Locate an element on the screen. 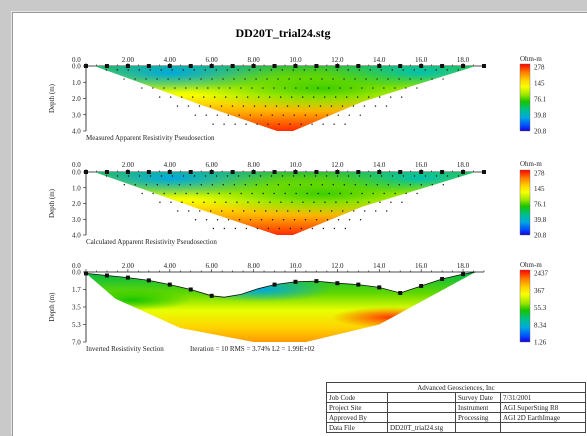 The width and height of the screenshot is (587, 436). inversion-stats: Iteration = 10 RMS = 3.74% L2 = 1.99E+02 is located at coordinates (252, 349).